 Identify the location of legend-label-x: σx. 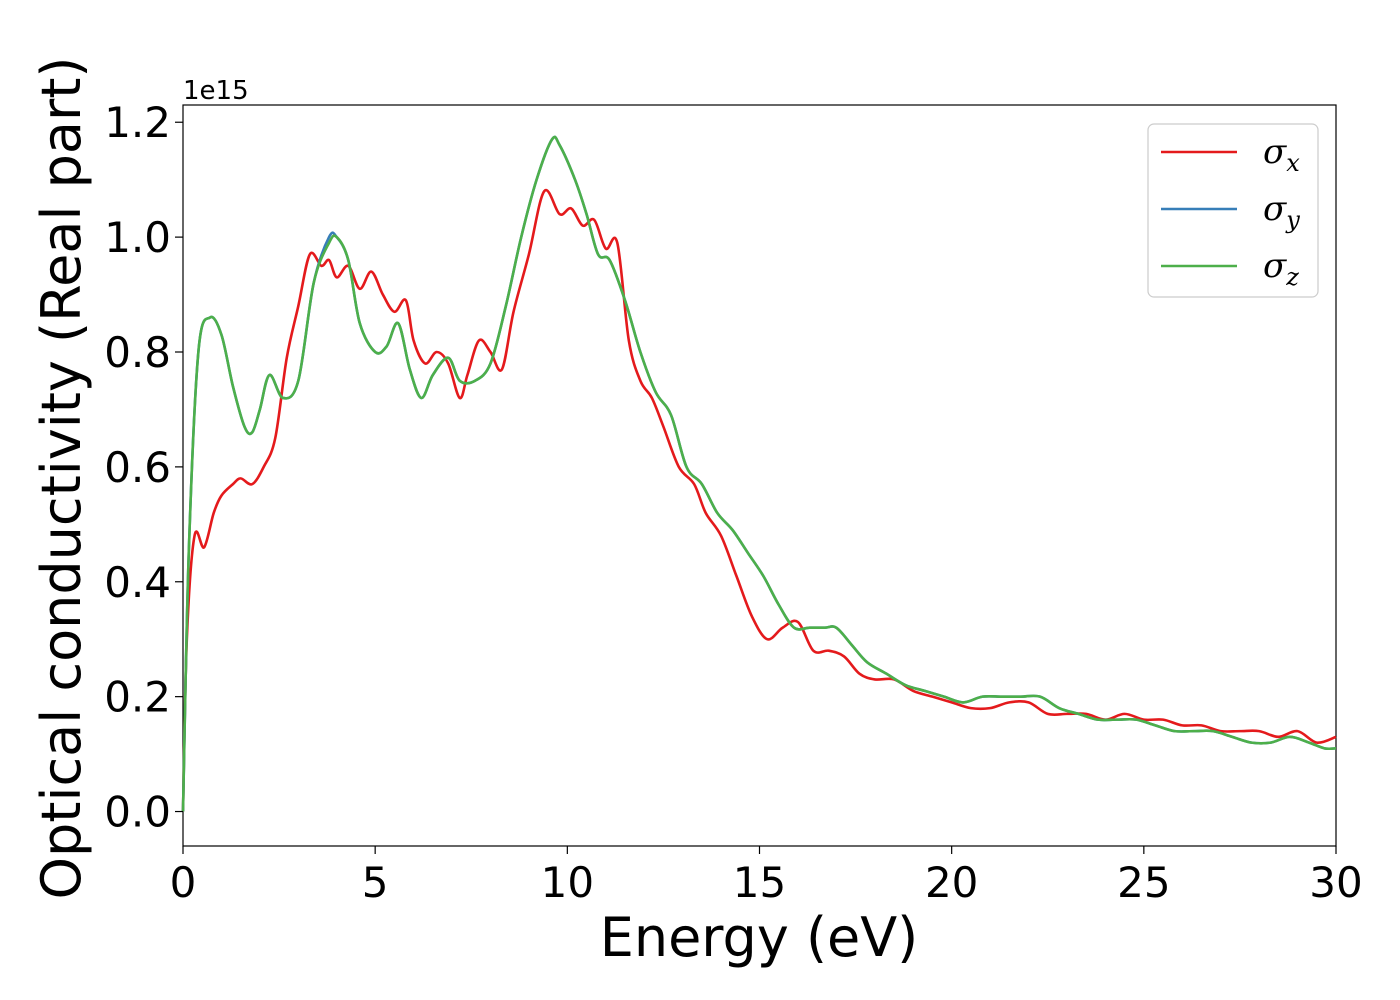
(1281, 154).